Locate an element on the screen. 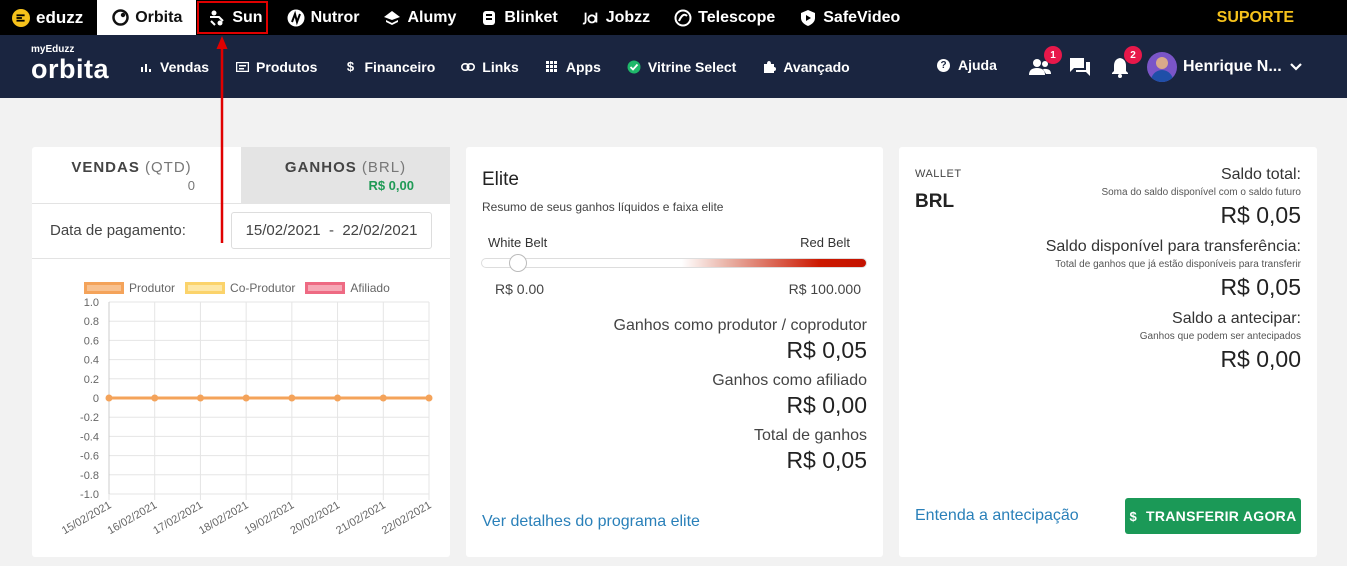  card-icon is located at coordinates (242, 67).